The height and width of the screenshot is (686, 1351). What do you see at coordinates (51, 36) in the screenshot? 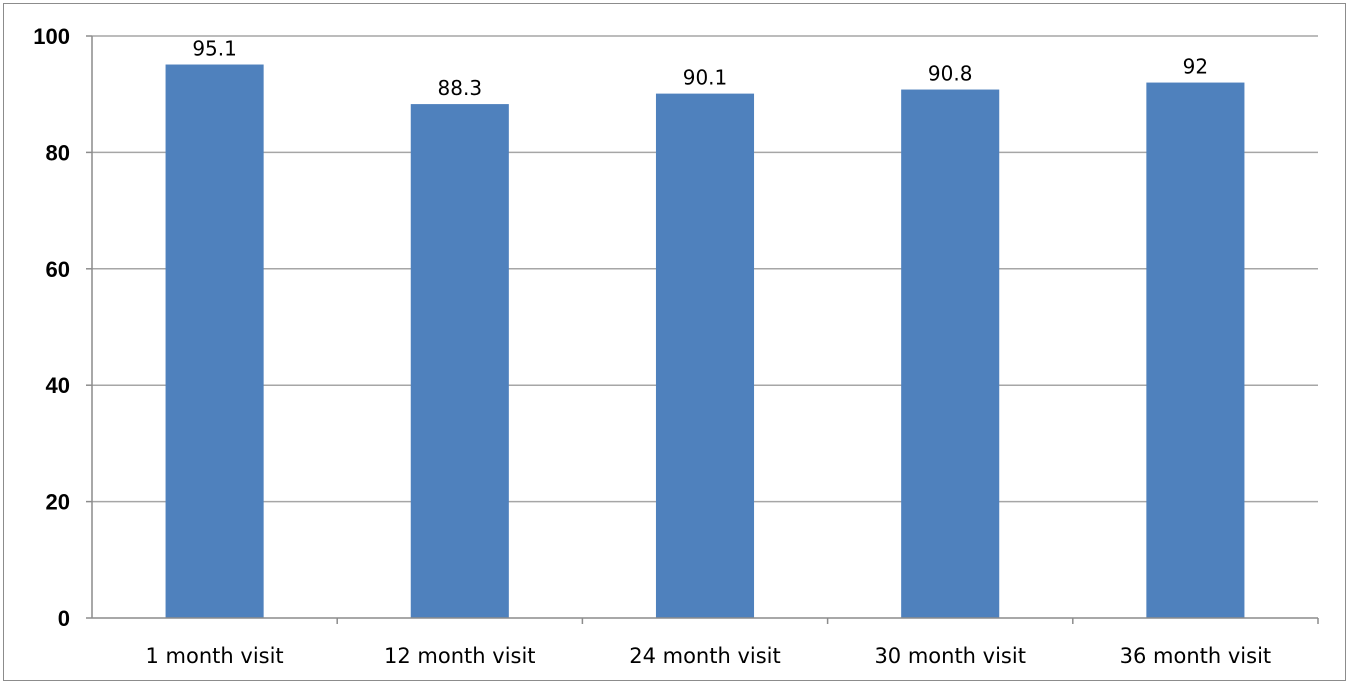
I see `y-tick-label: 100` at bounding box center [51, 36].